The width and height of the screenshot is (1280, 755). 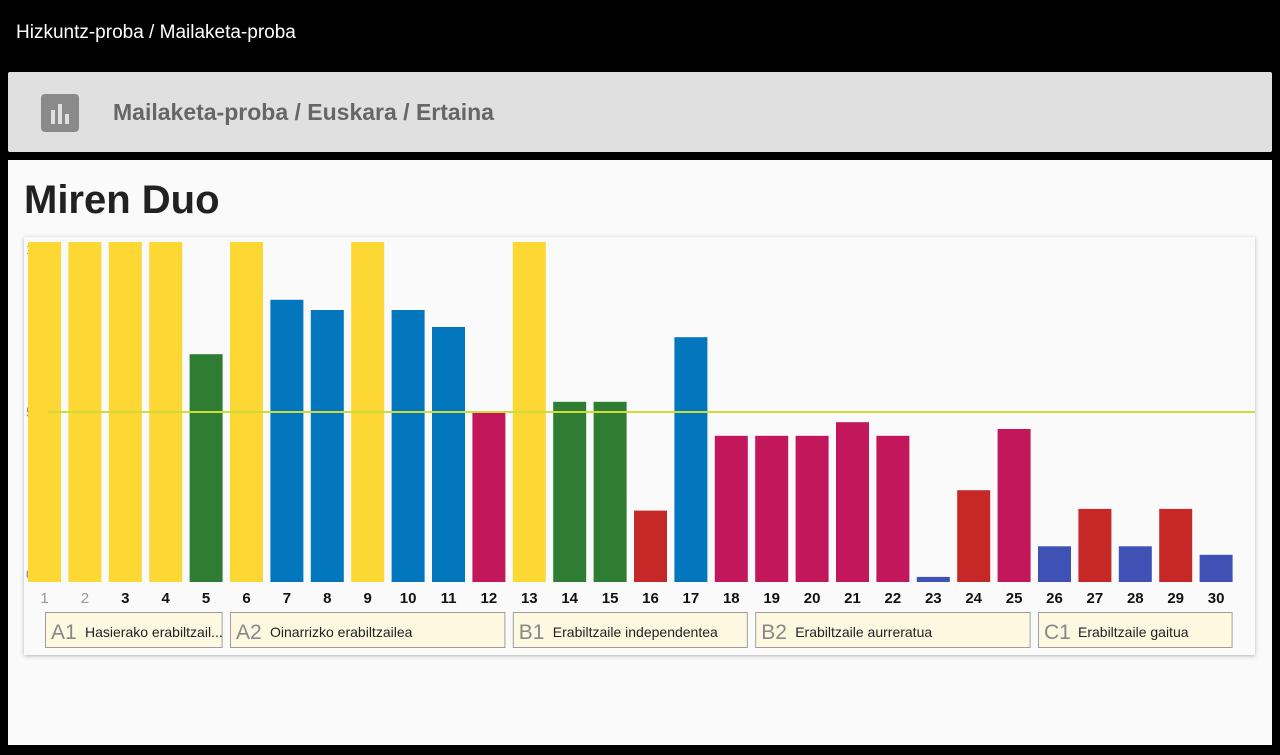 I want to click on x-tick-label: 8, so click(x=327, y=598).